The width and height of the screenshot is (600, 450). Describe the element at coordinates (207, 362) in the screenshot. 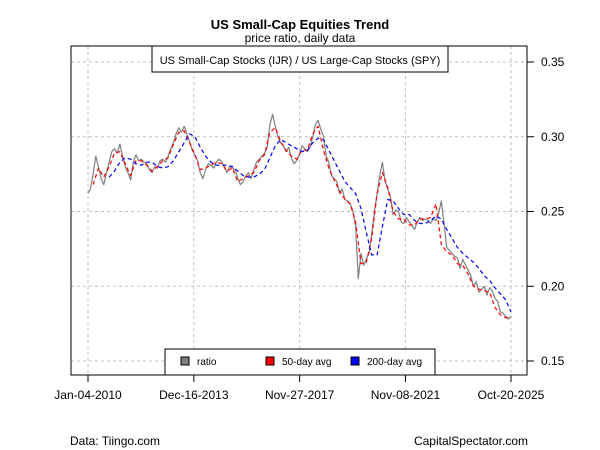

I see `legend-label: ratio` at that location.